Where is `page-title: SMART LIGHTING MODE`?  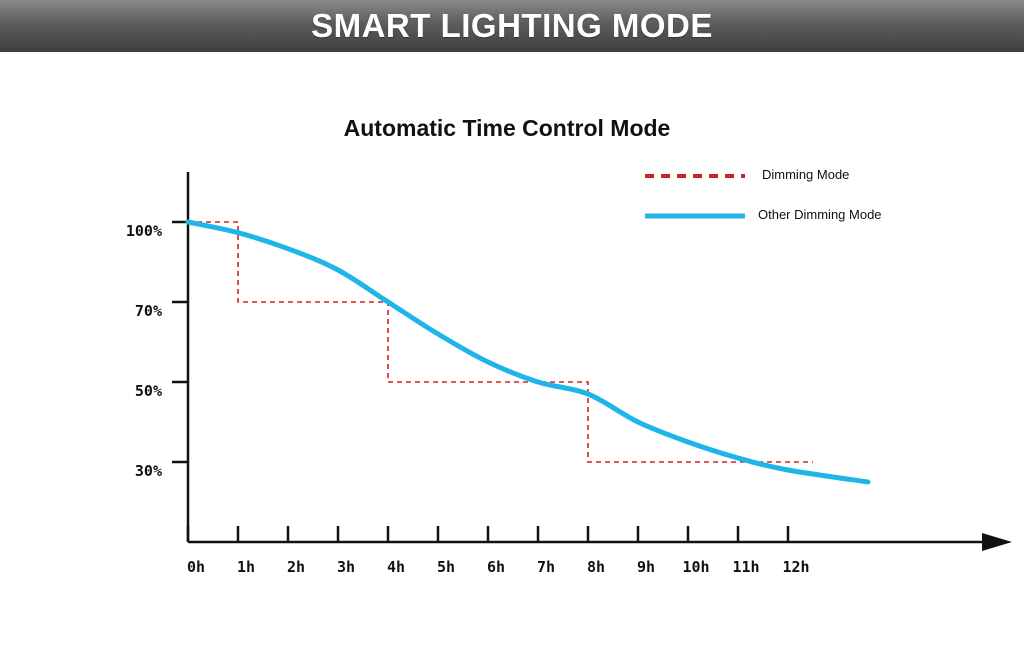 page-title: SMART LIGHTING MODE is located at coordinates (512, 25).